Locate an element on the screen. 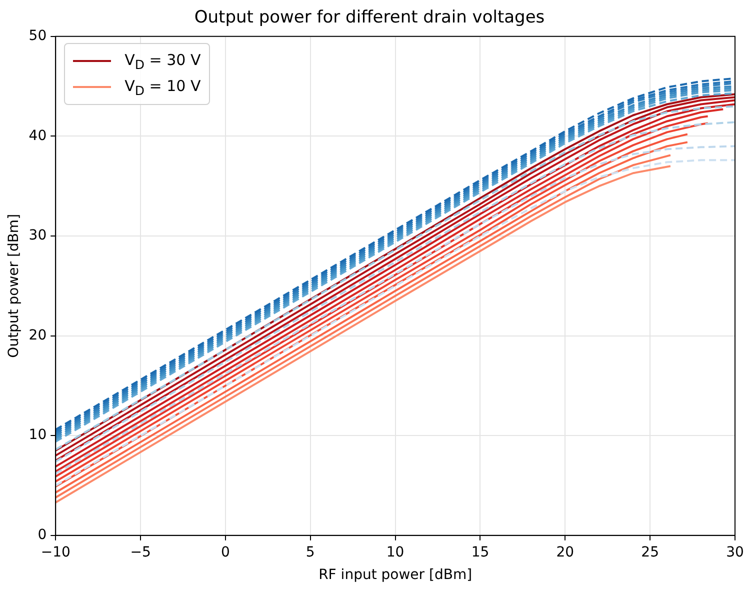  x-tick-label: 15 is located at coordinates (480, 552).